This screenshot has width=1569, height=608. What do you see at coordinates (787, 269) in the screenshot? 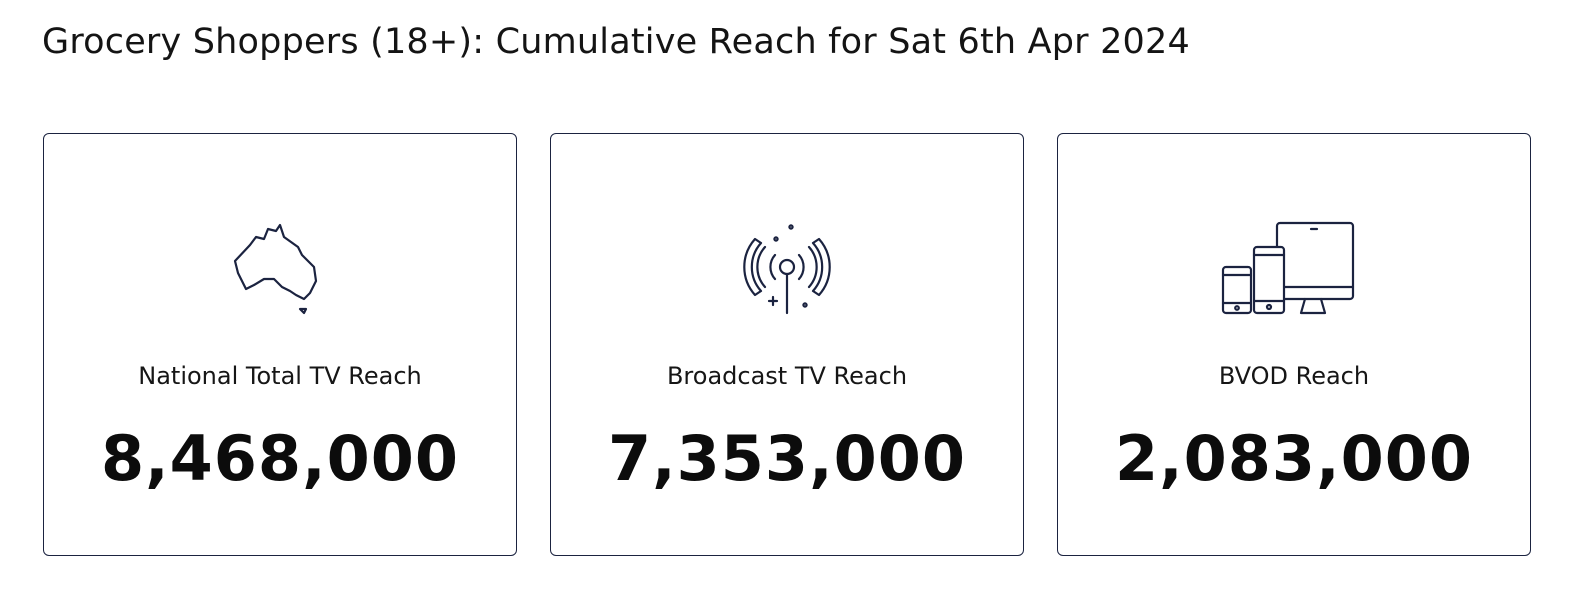
I see `broadcast-icon` at bounding box center [787, 269].